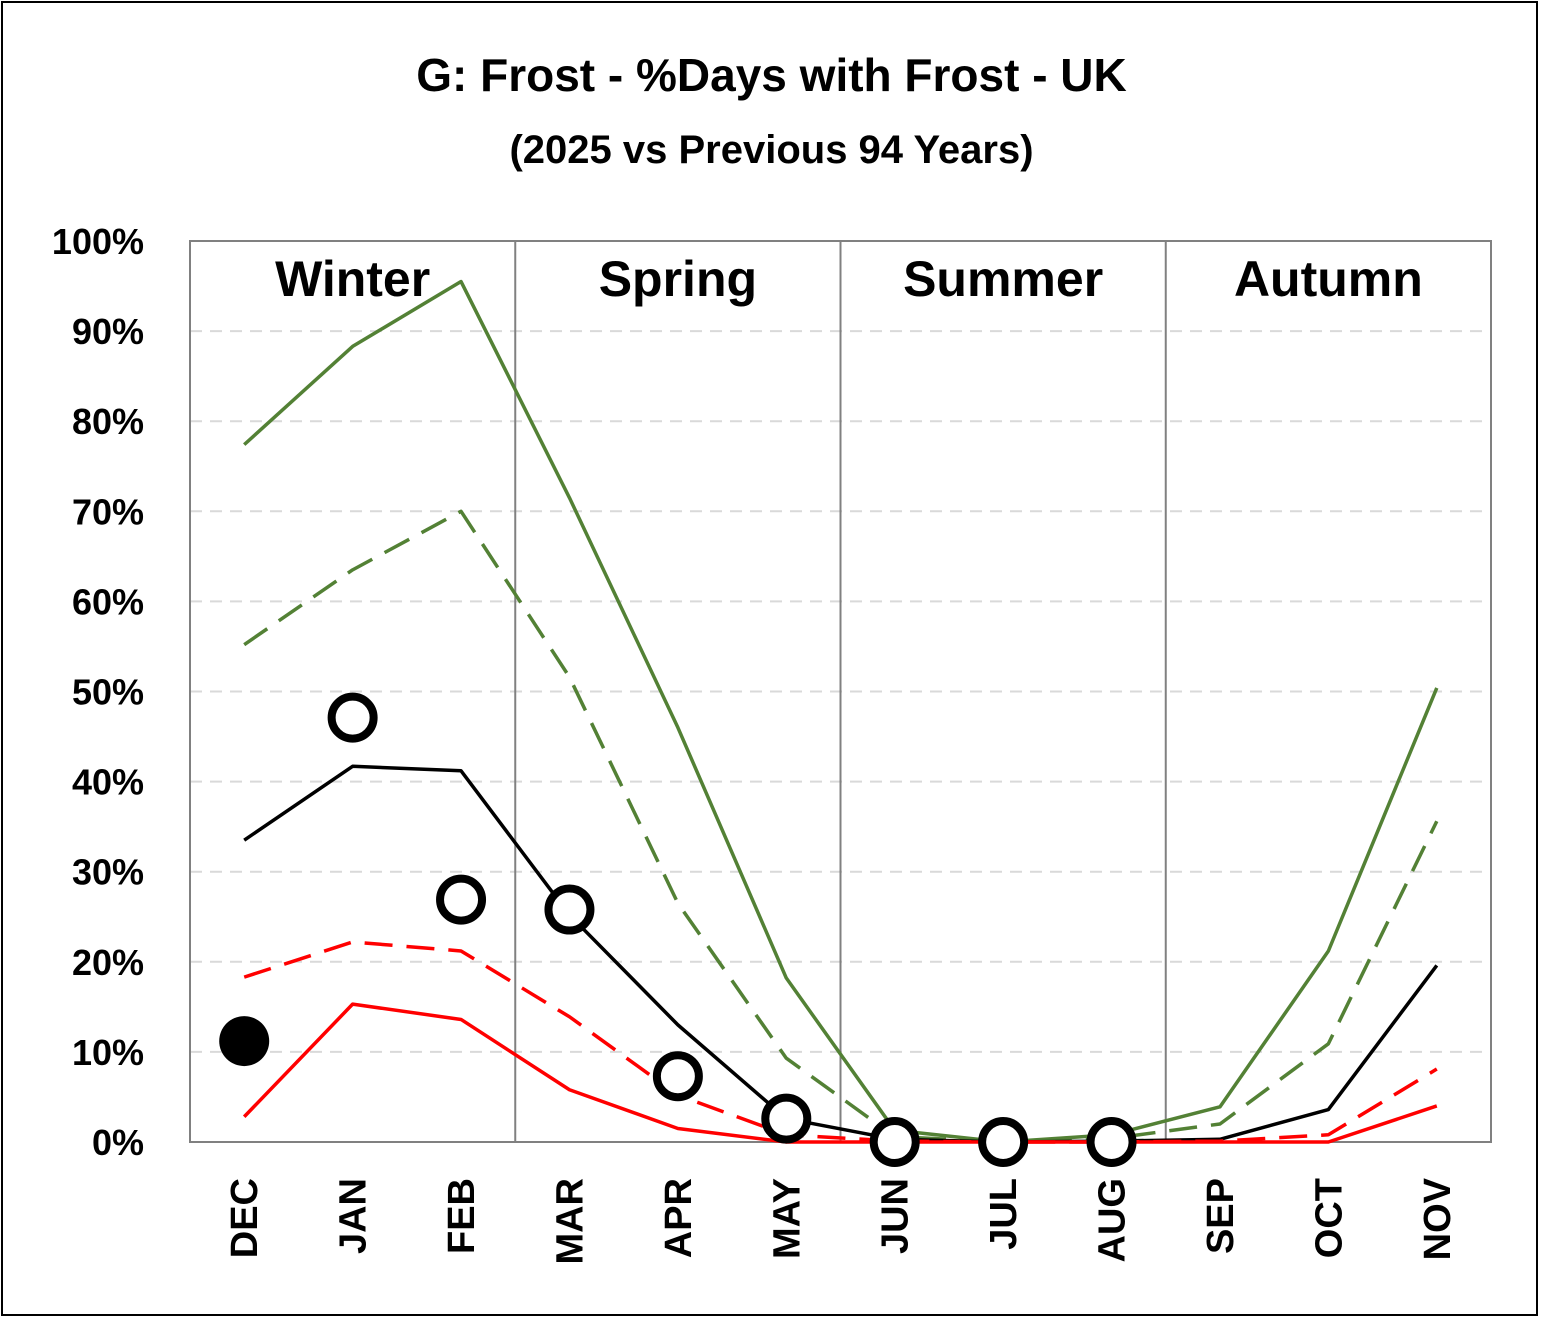  I want to click on y-tick-label: 60%, so click(108, 601).